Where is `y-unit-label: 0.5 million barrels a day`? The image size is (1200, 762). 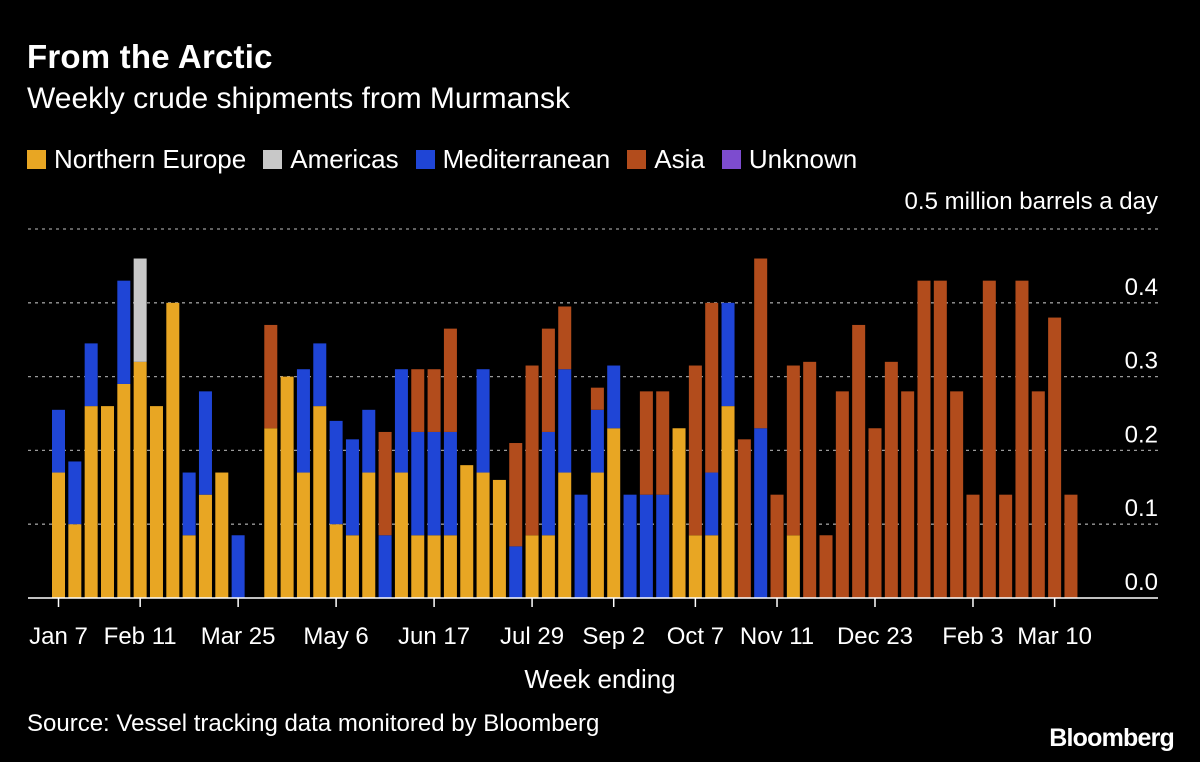
y-unit-label: 0.5 million barrels a day is located at coordinates (1031, 201).